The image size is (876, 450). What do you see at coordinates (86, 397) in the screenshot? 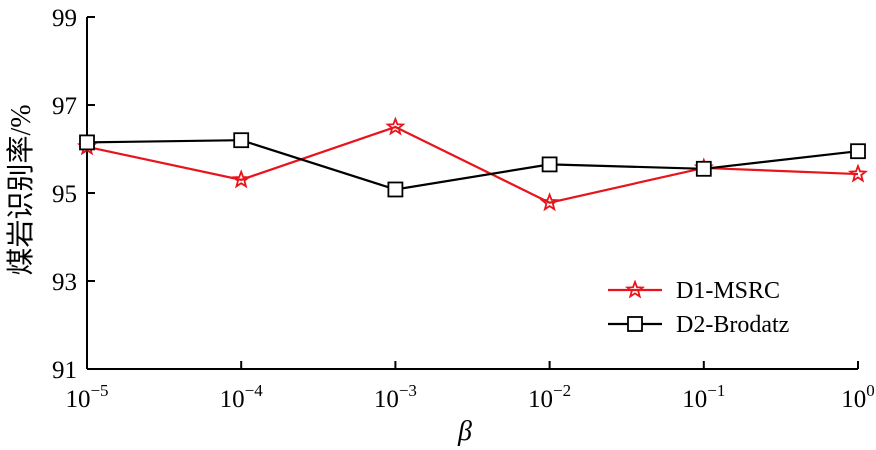
I see `x-tick-label: 10⁻⁵` at bounding box center [86, 397].